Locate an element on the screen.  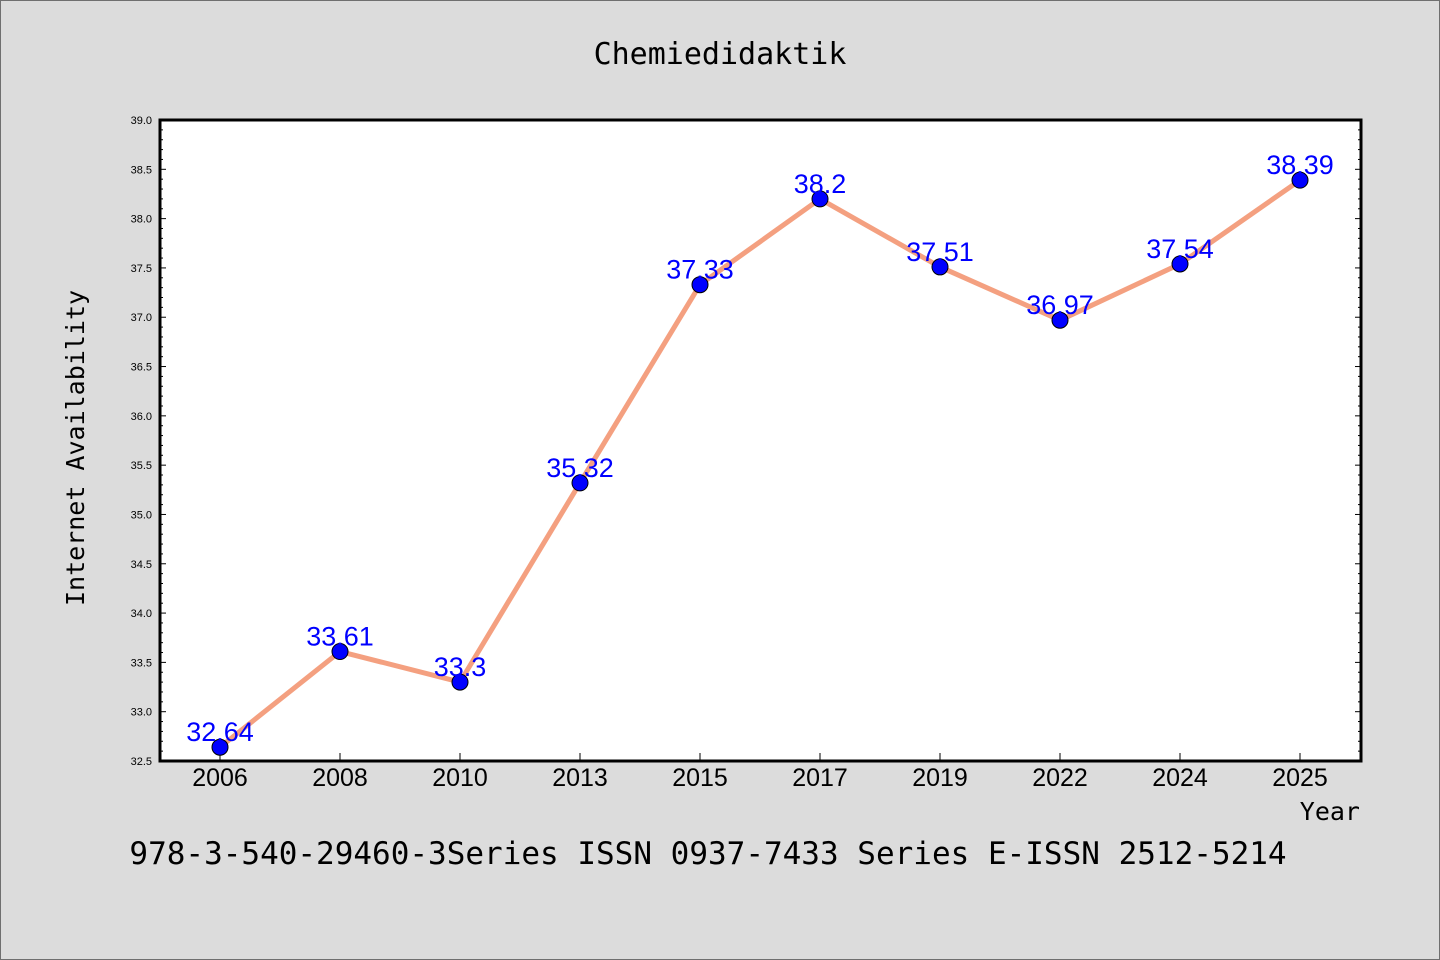
y-tick-label: 36.0 is located at coordinates (141, 417).